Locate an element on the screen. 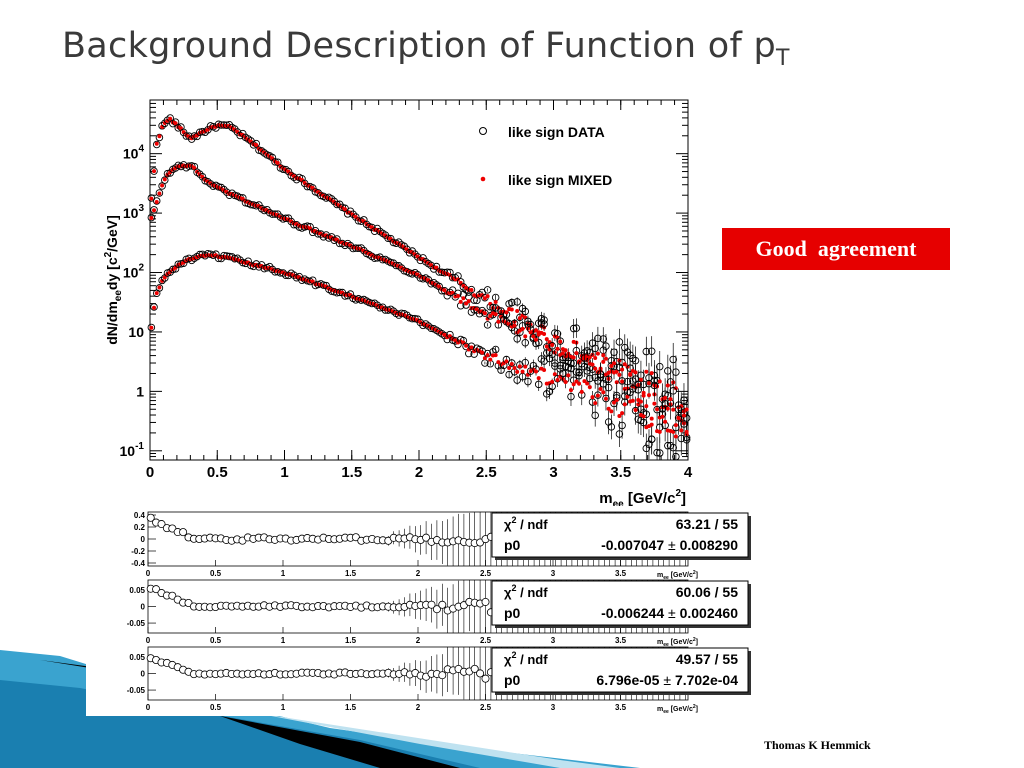 The image size is (1024, 768). ratio-y-tick-label: -0.05 is located at coordinates (136, 690).